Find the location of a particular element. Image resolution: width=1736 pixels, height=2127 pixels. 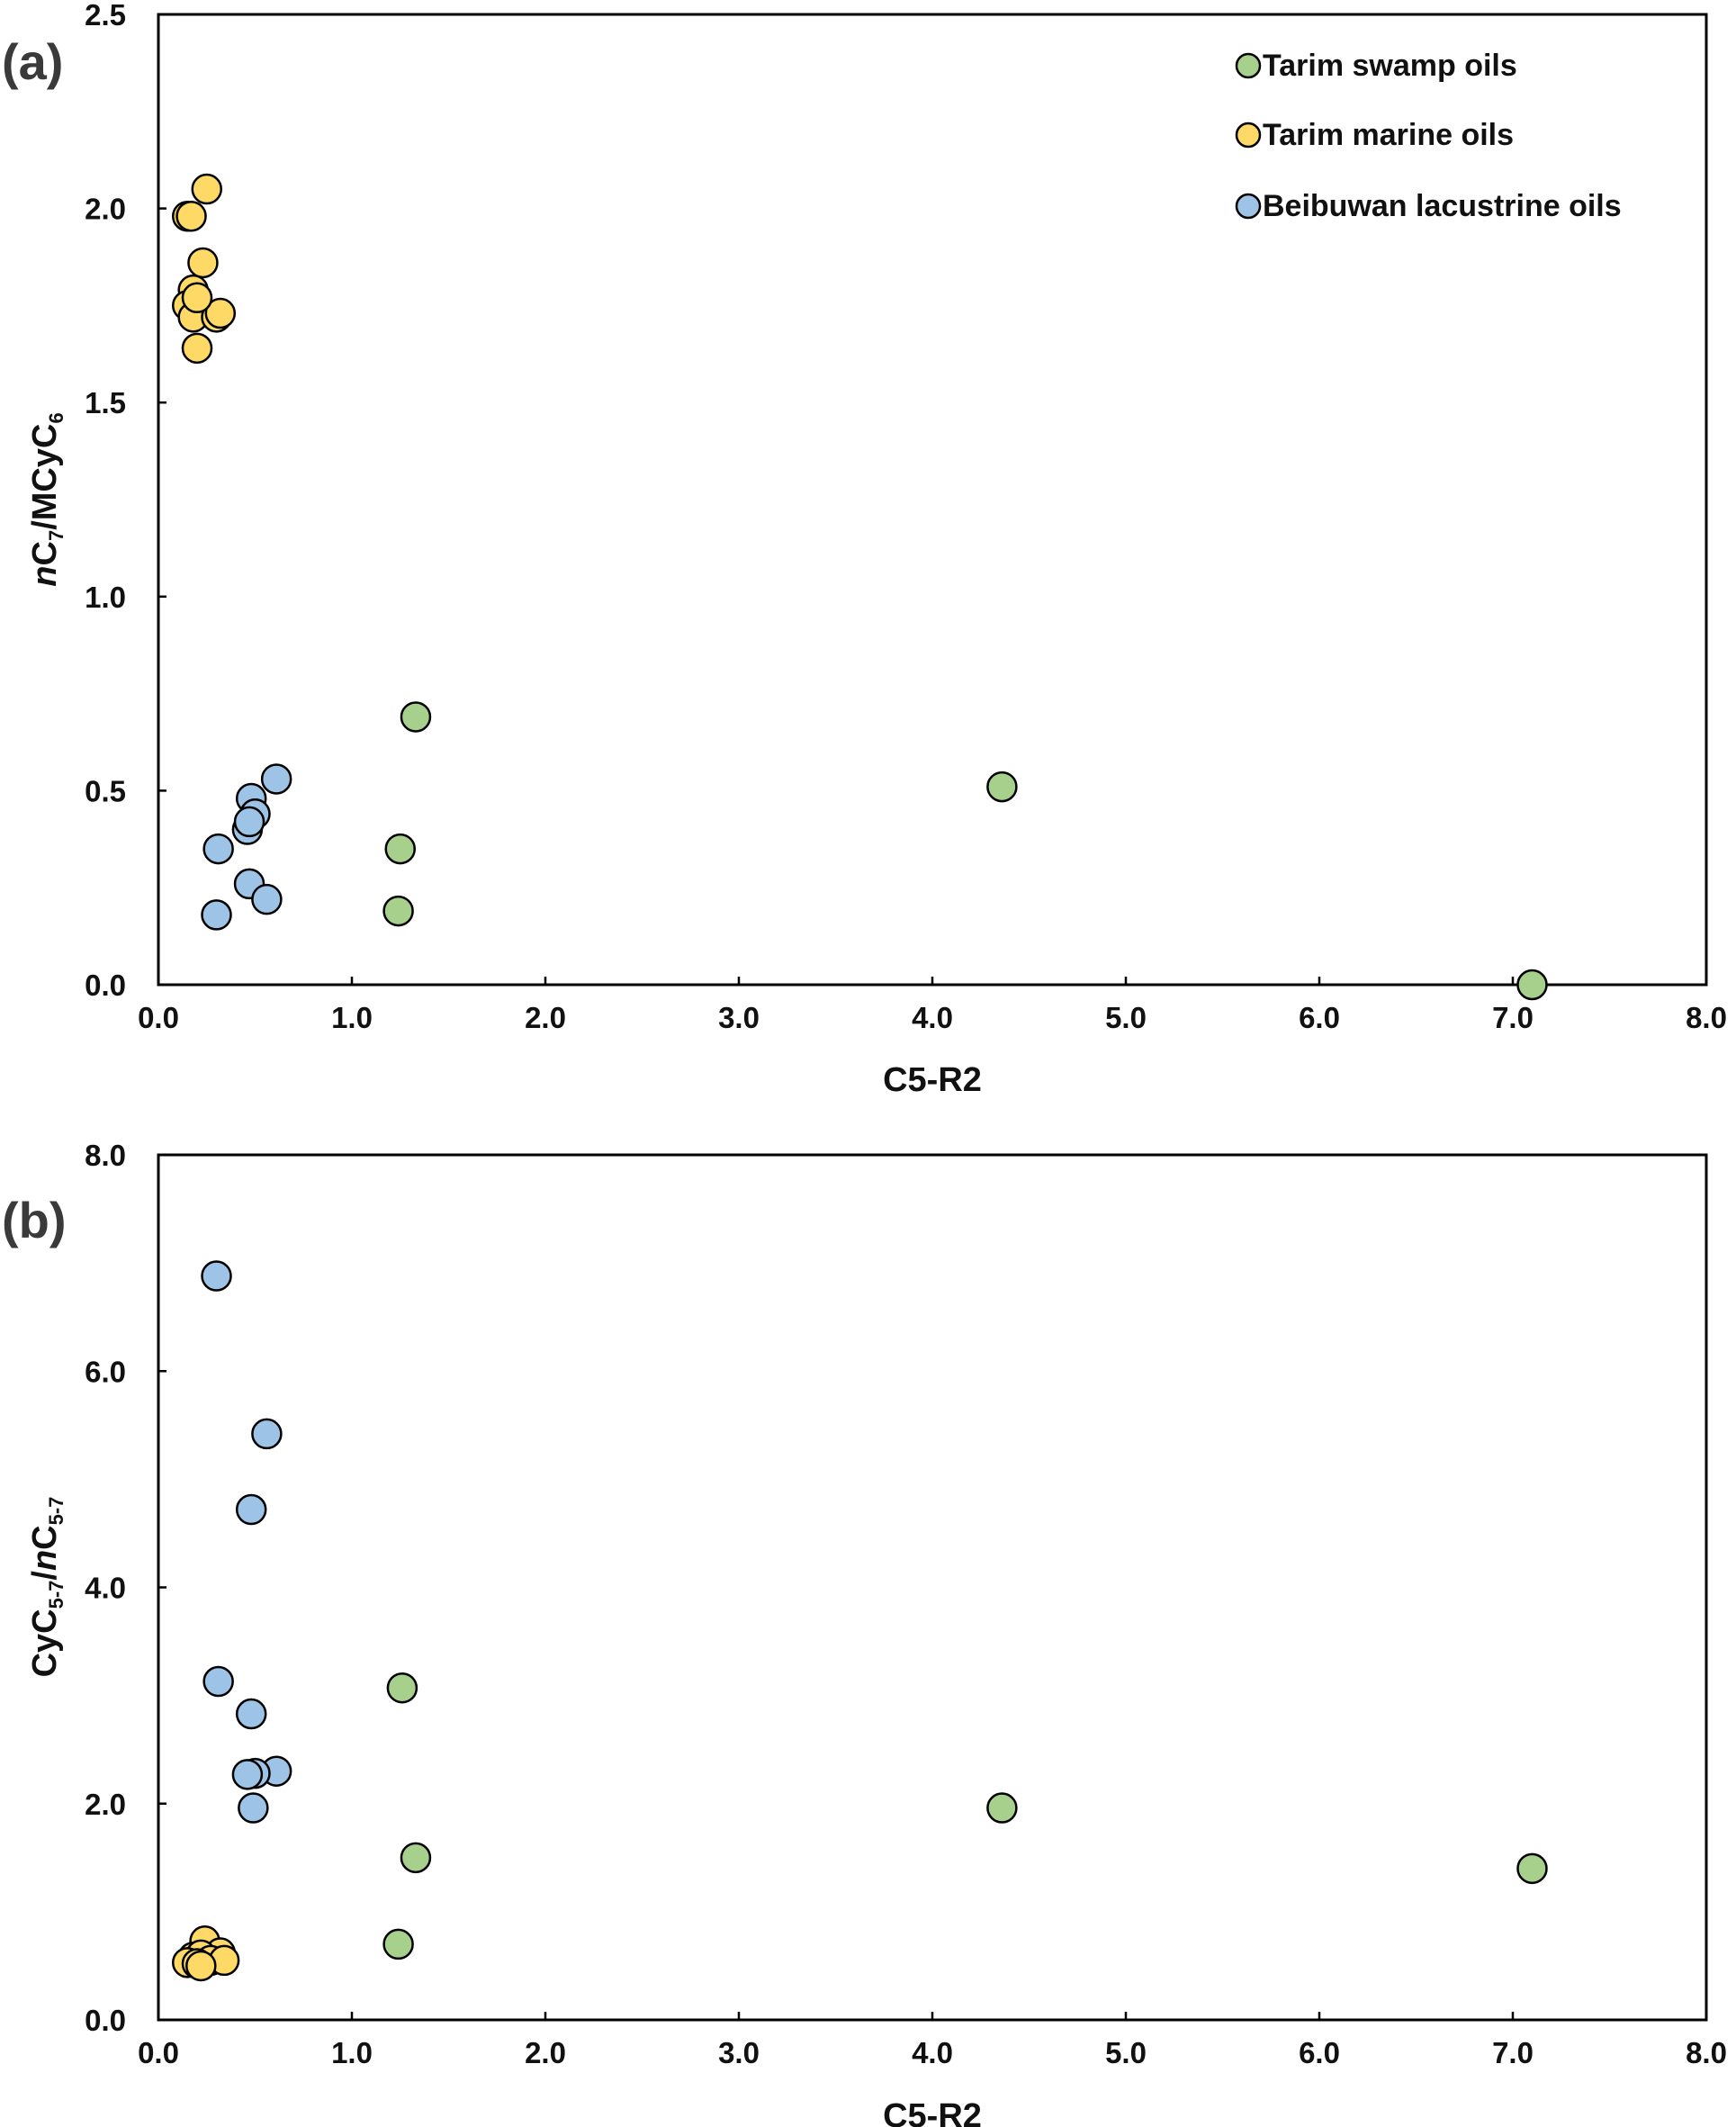

panel-b-ylabel-prefix: CyC is located at coordinates (45, 1643).